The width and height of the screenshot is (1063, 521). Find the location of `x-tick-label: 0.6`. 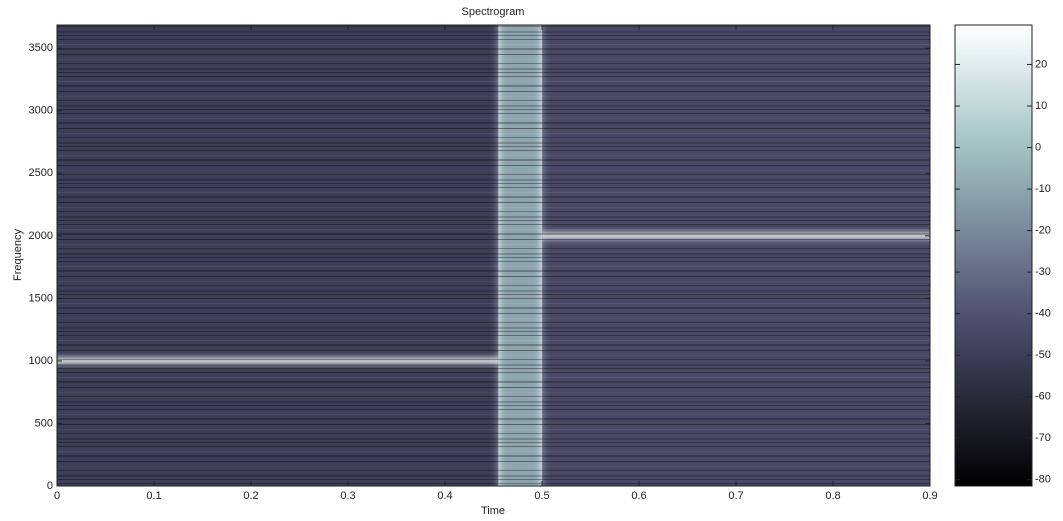

x-tick-label: 0.6 is located at coordinates (638, 496).